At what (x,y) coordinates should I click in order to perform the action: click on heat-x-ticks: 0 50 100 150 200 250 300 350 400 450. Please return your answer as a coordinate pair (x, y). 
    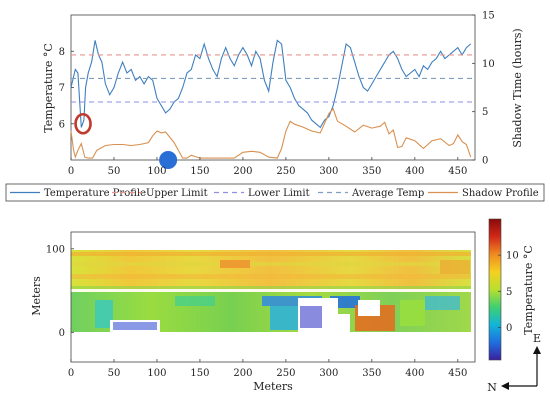
    Looking at the image, I should click on (267, 369).